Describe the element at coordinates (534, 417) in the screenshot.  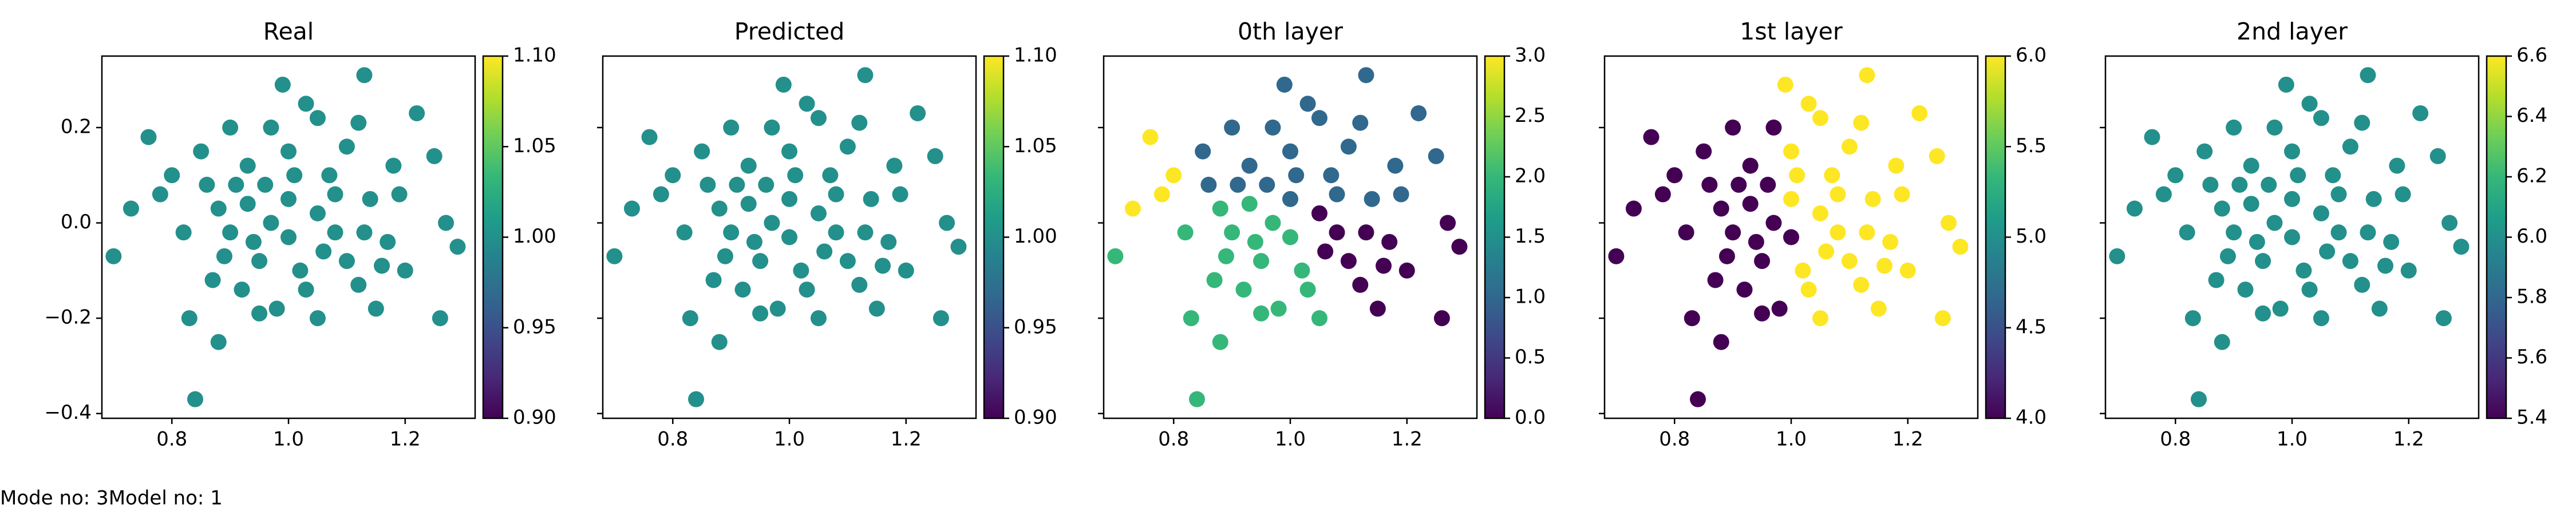
I see `colorbar-tick-label: 0.90` at that location.